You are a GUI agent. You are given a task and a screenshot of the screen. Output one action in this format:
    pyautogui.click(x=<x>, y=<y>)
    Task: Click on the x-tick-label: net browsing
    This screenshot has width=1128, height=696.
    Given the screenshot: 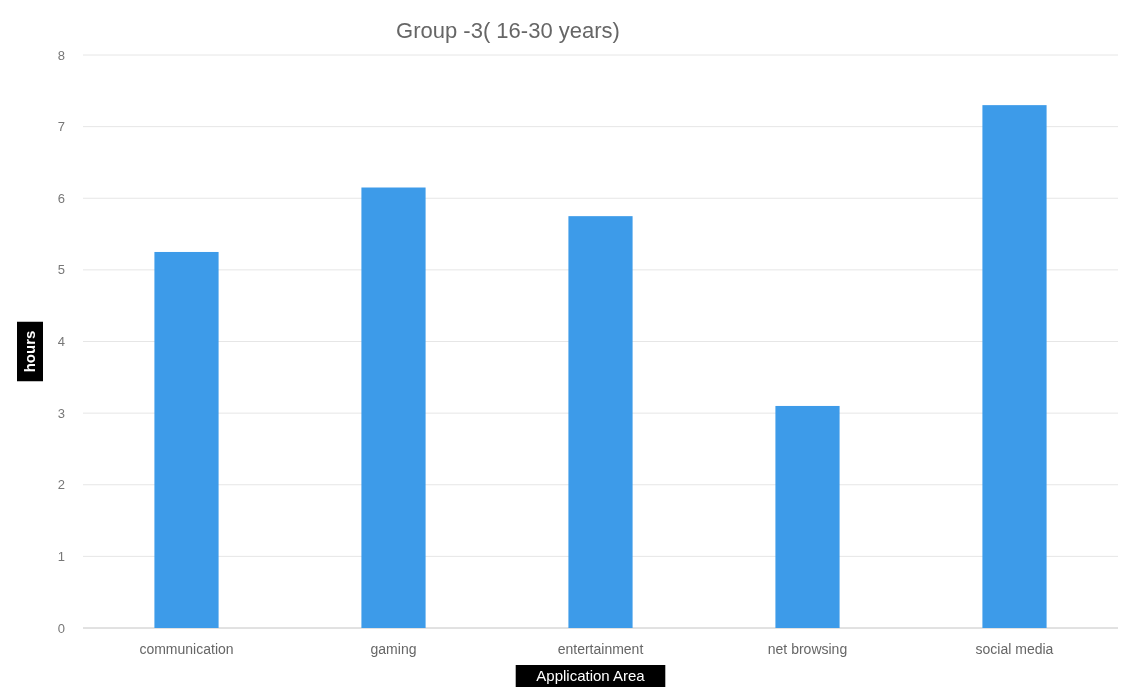 What is the action you would take?
    pyautogui.click(x=807, y=649)
    